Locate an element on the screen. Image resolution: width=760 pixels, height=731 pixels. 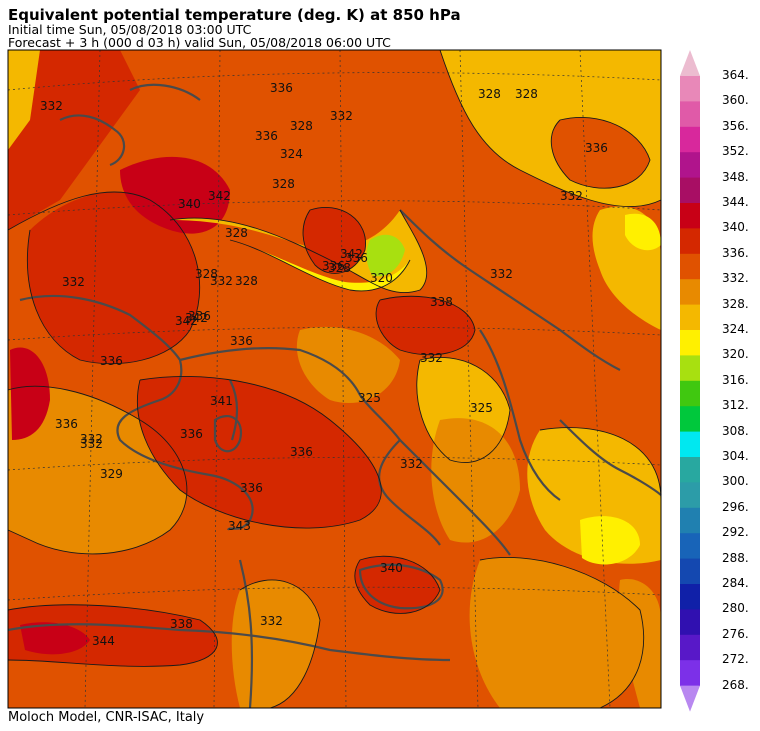
colorbar-tick-label: 276. is located at coordinates (735, 633).